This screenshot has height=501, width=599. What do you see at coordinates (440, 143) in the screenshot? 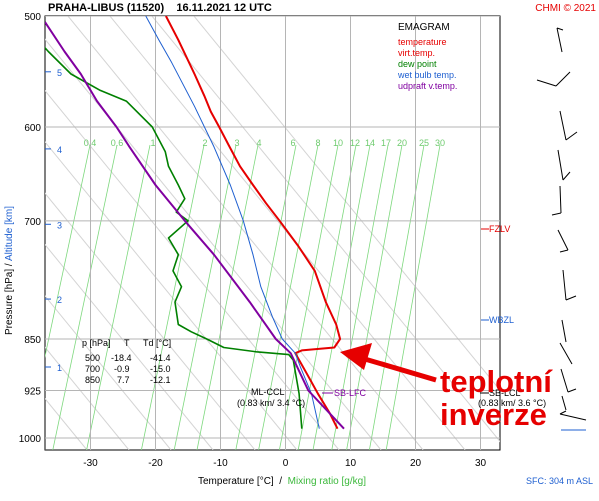
I see `mixing-ratio-label: 30` at bounding box center [440, 143].